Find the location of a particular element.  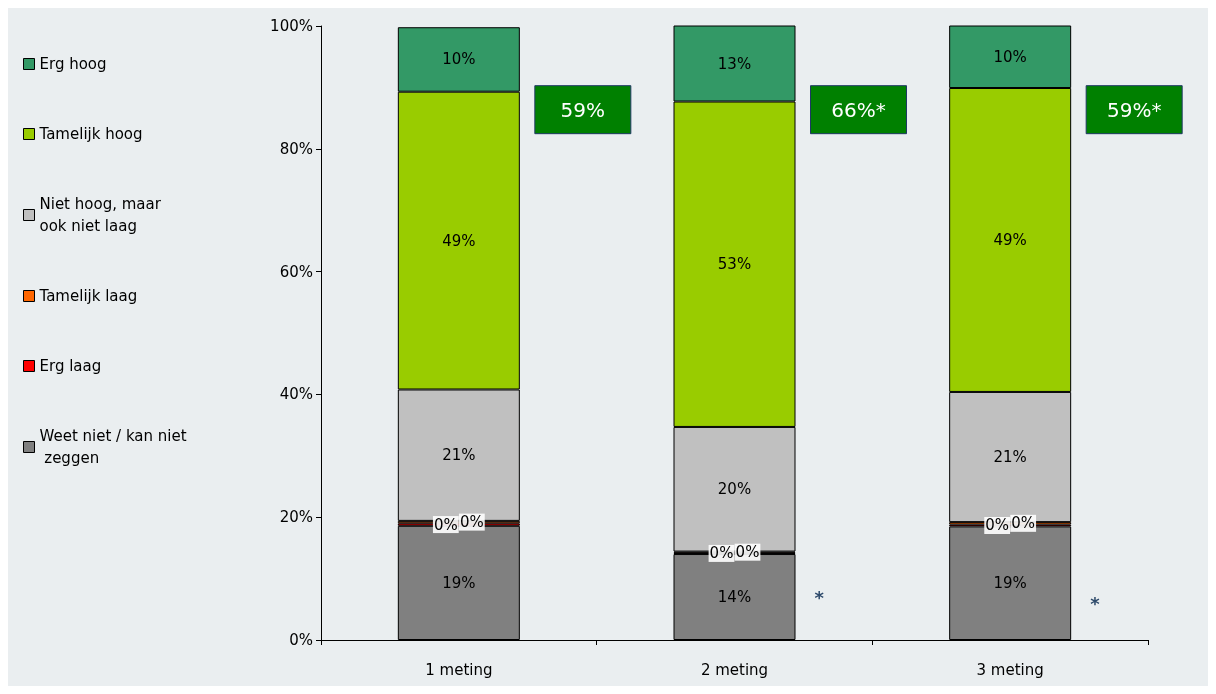

y-tick-label: 80% is located at coordinates (296, 148).